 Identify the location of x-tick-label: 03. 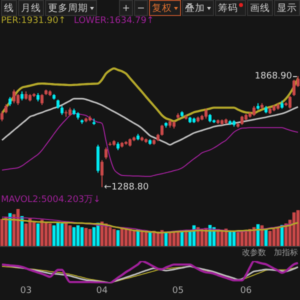
(26, 291).